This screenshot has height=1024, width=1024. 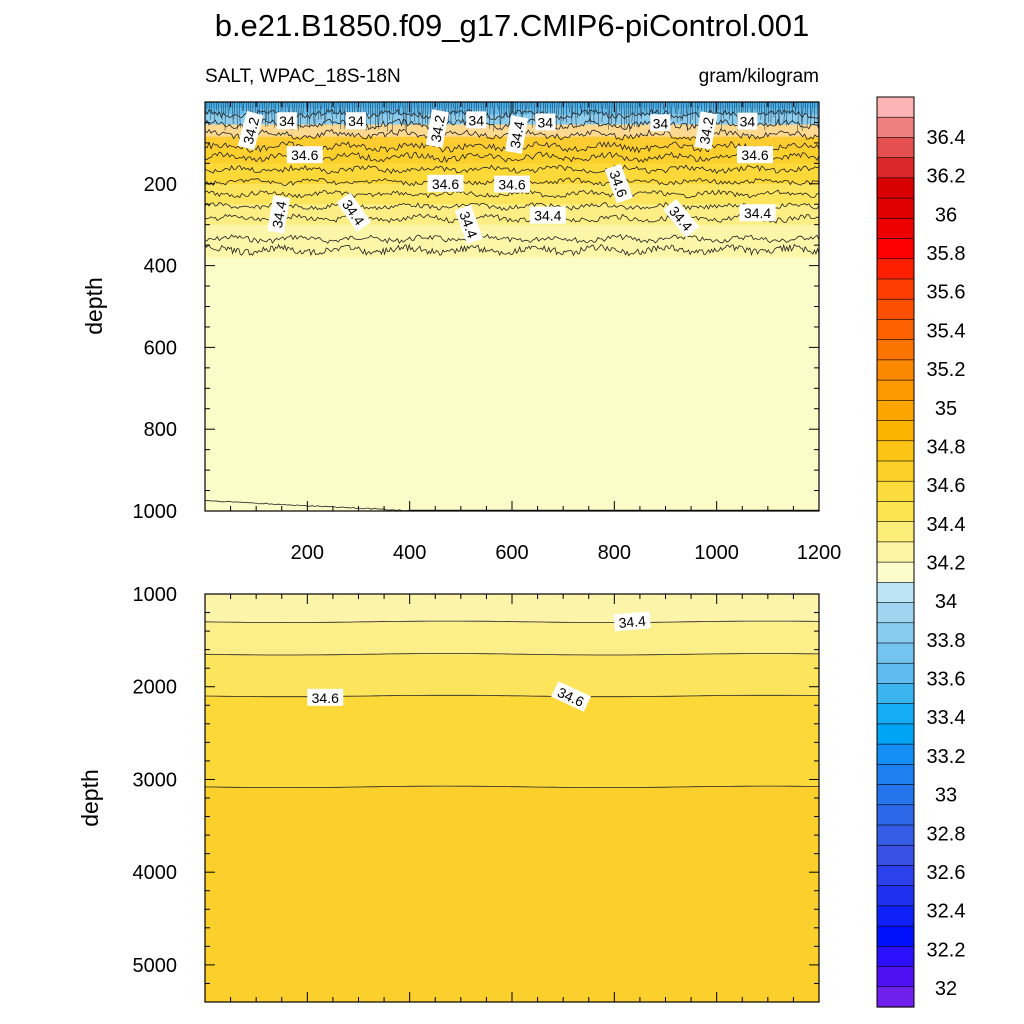 What do you see at coordinates (303, 76) in the screenshot?
I see `upper-left-label: SALT, WPAC_18S-18N` at bounding box center [303, 76].